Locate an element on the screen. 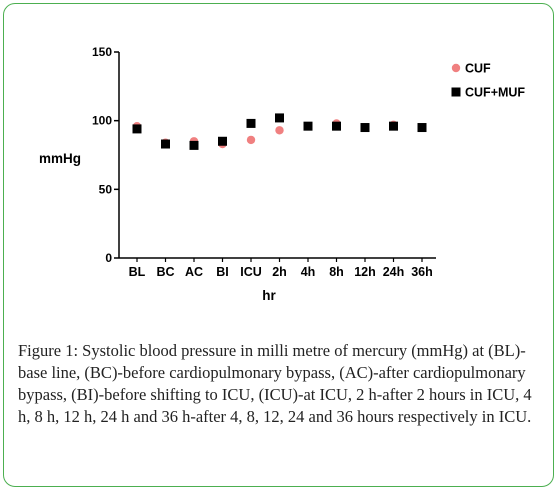  y-tick-label: 100 is located at coordinates (102, 121).